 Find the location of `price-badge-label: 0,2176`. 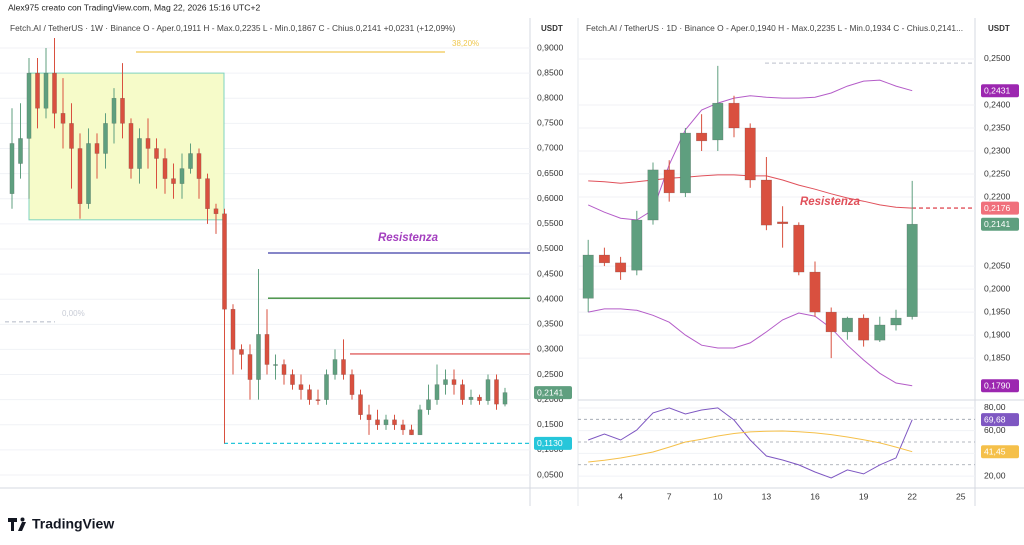

price-badge-label: 0,2176 is located at coordinates (997, 208).